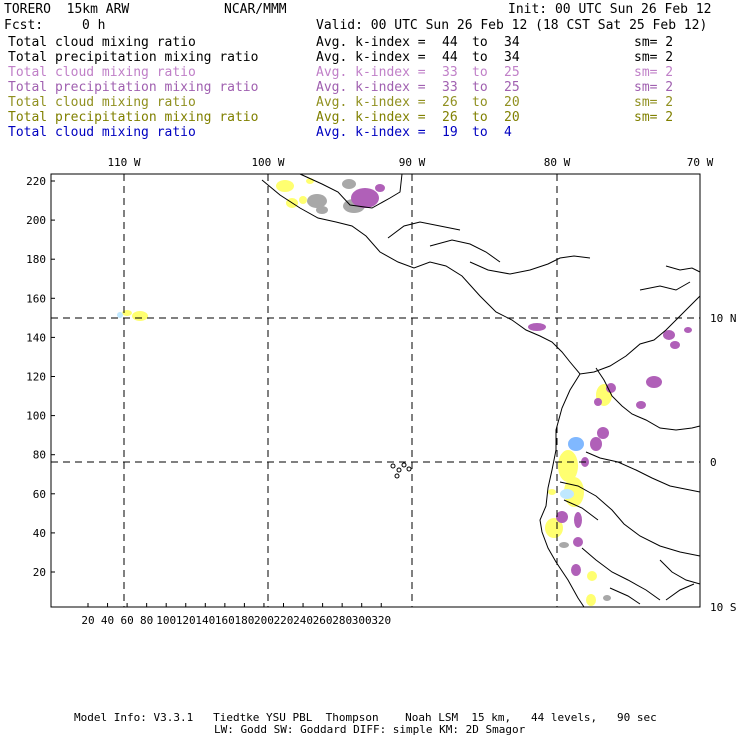 The image size is (740, 740). Describe the element at coordinates (323, 620) in the screenshot. I see `x-tick-label: 260` at that location.